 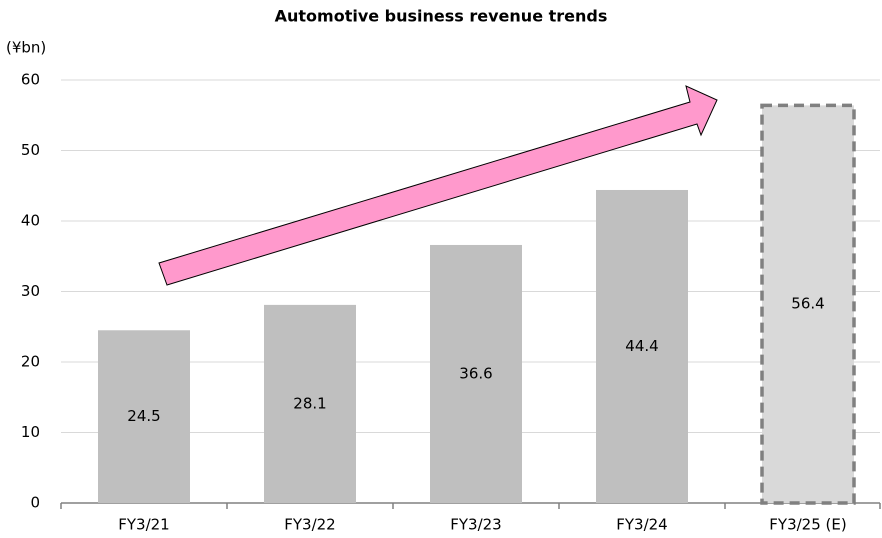 What do you see at coordinates (309, 525) in the screenshot?
I see `x-tick-label: FY3/22` at bounding box center [309, 525].